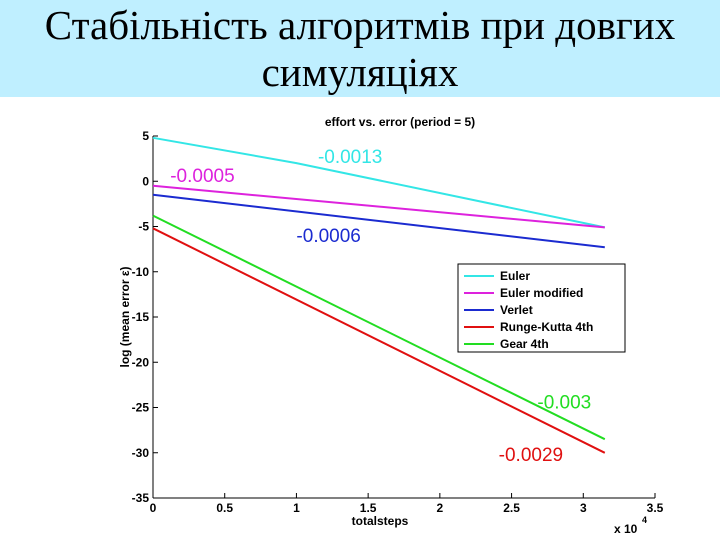 This screenshot has height=540, width=720. What do you see at coordinates (400, 122) in the screenshot?
I see `chart-title: effort vs. error (period = 5)` at bounding box center [400, 122].